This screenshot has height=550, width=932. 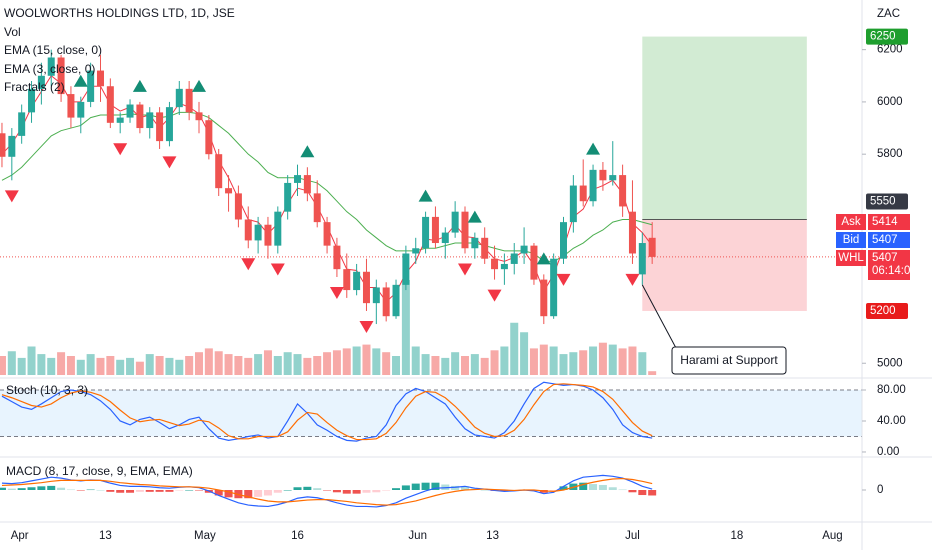 What do you see at coordinates (850, 222) in the screenshot?
I see `quote-name: Ask` at bounding box center [850, 222].